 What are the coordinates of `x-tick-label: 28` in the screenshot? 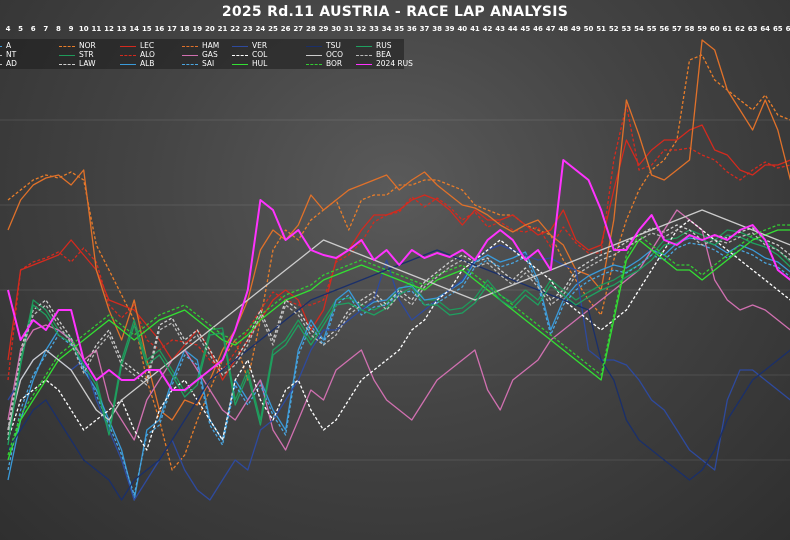 It's located at (311, 29).